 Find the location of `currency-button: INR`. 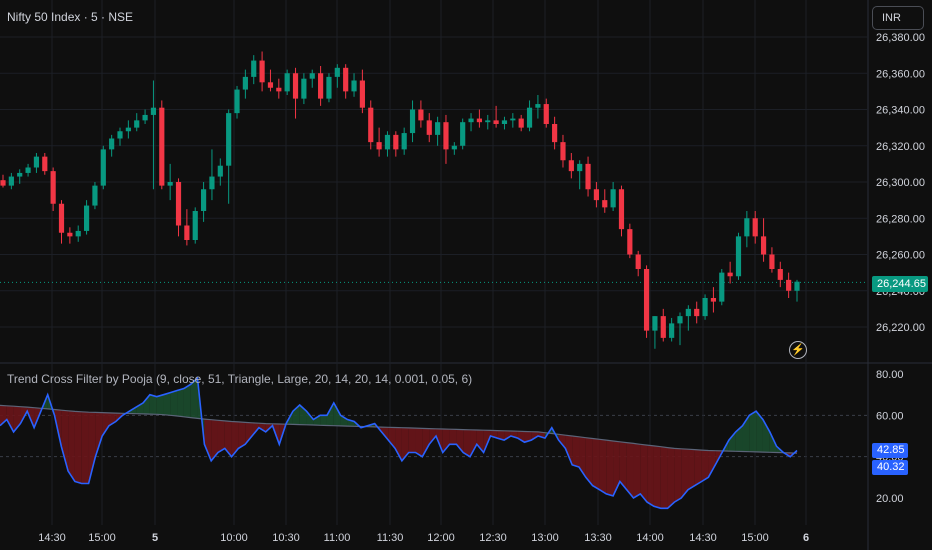

currency-button: INR is located at coordinates (898, 18).